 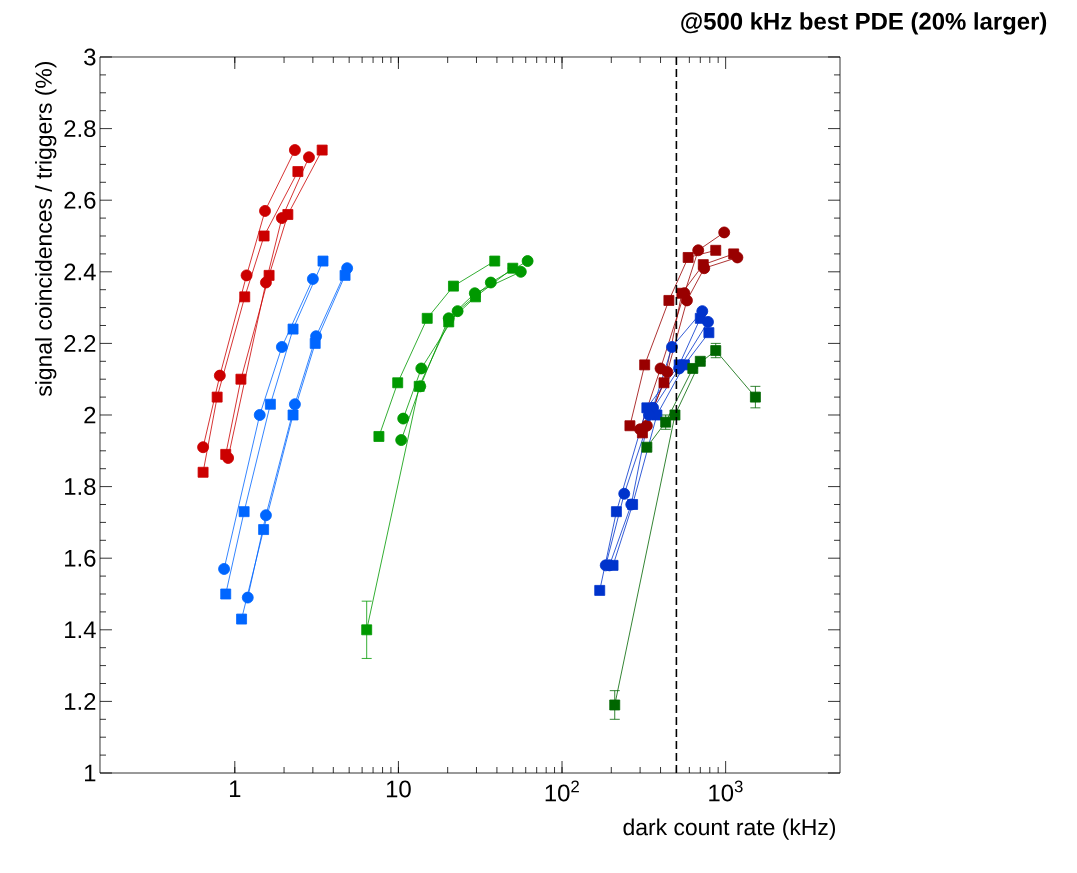 What do you see at coordinates (729, 829) in the screenshot?
I see `x-axis-title: dark count rate (kHz)` at bounding box center [729, 829].